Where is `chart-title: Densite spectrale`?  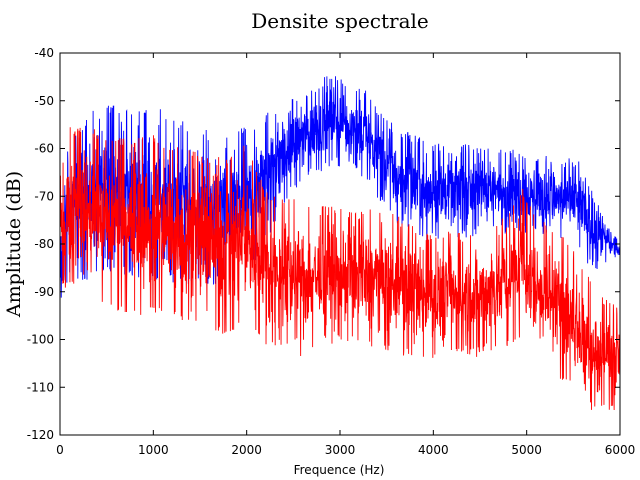
chart-title: Densite spectrale is located at coordinates (340, 21).